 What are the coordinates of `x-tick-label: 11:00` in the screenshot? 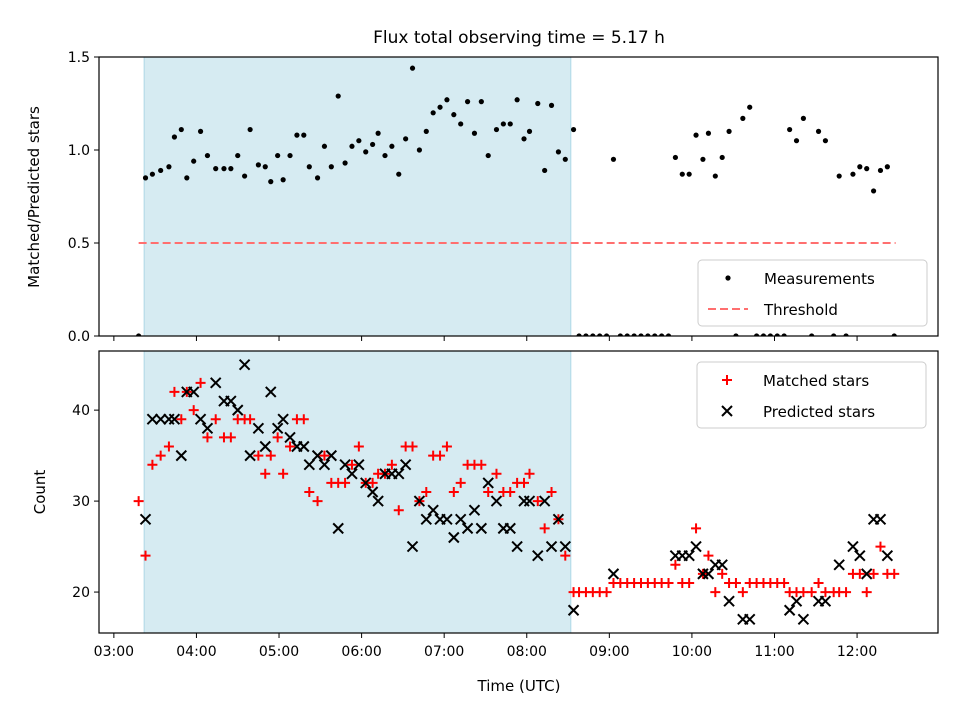 It's located at (774, 652).